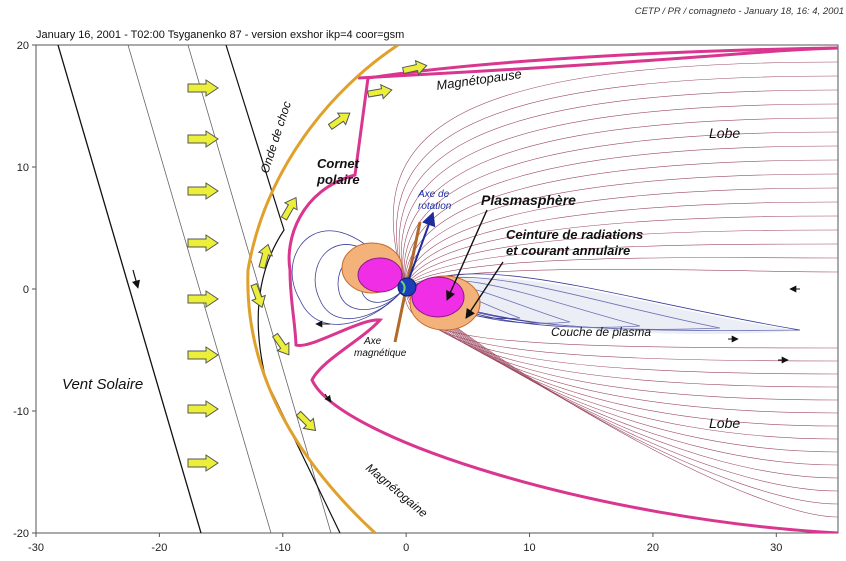 The image size is (846, 561). I want to click on flow-arrows, so click(339, 245).